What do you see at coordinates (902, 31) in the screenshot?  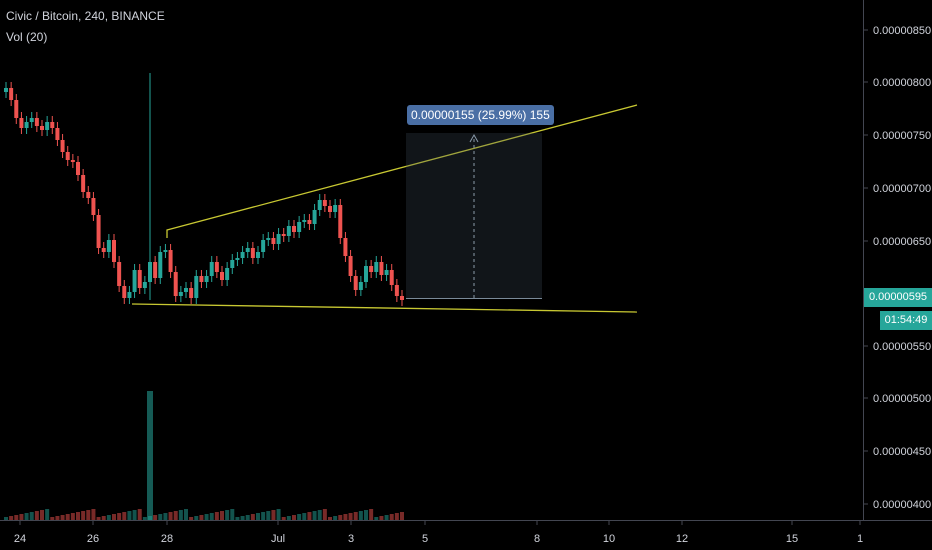 I see `price-tick-label: 0.00000850` at bounding box center [902, 31].